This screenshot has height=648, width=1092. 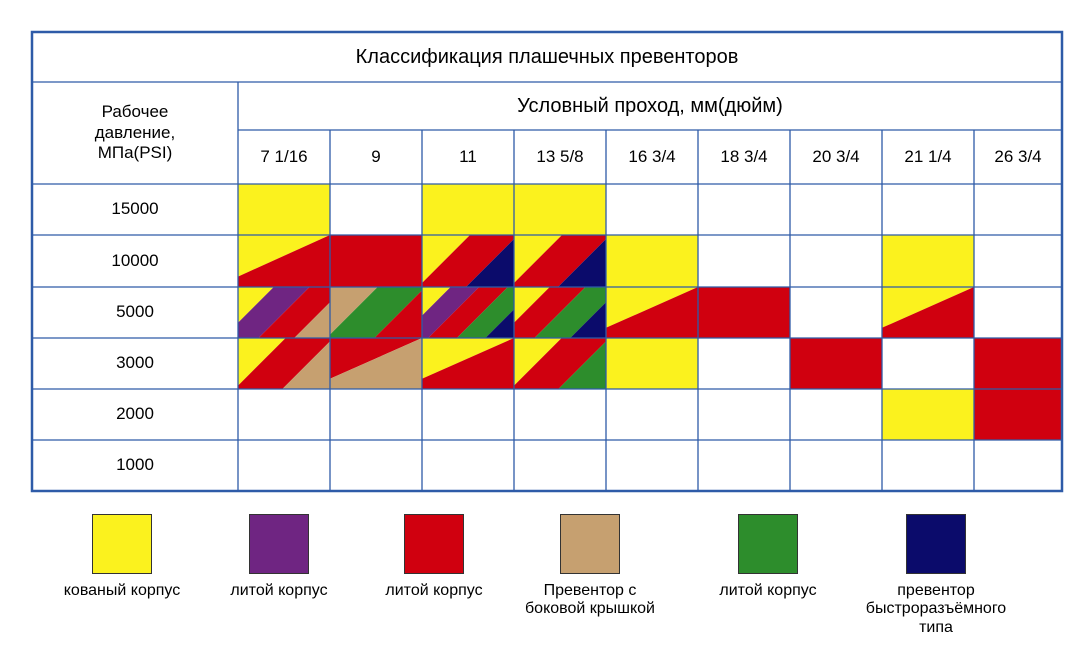 I want to click on bore-size-label: 20 3/4, so click(x=836, y=156).